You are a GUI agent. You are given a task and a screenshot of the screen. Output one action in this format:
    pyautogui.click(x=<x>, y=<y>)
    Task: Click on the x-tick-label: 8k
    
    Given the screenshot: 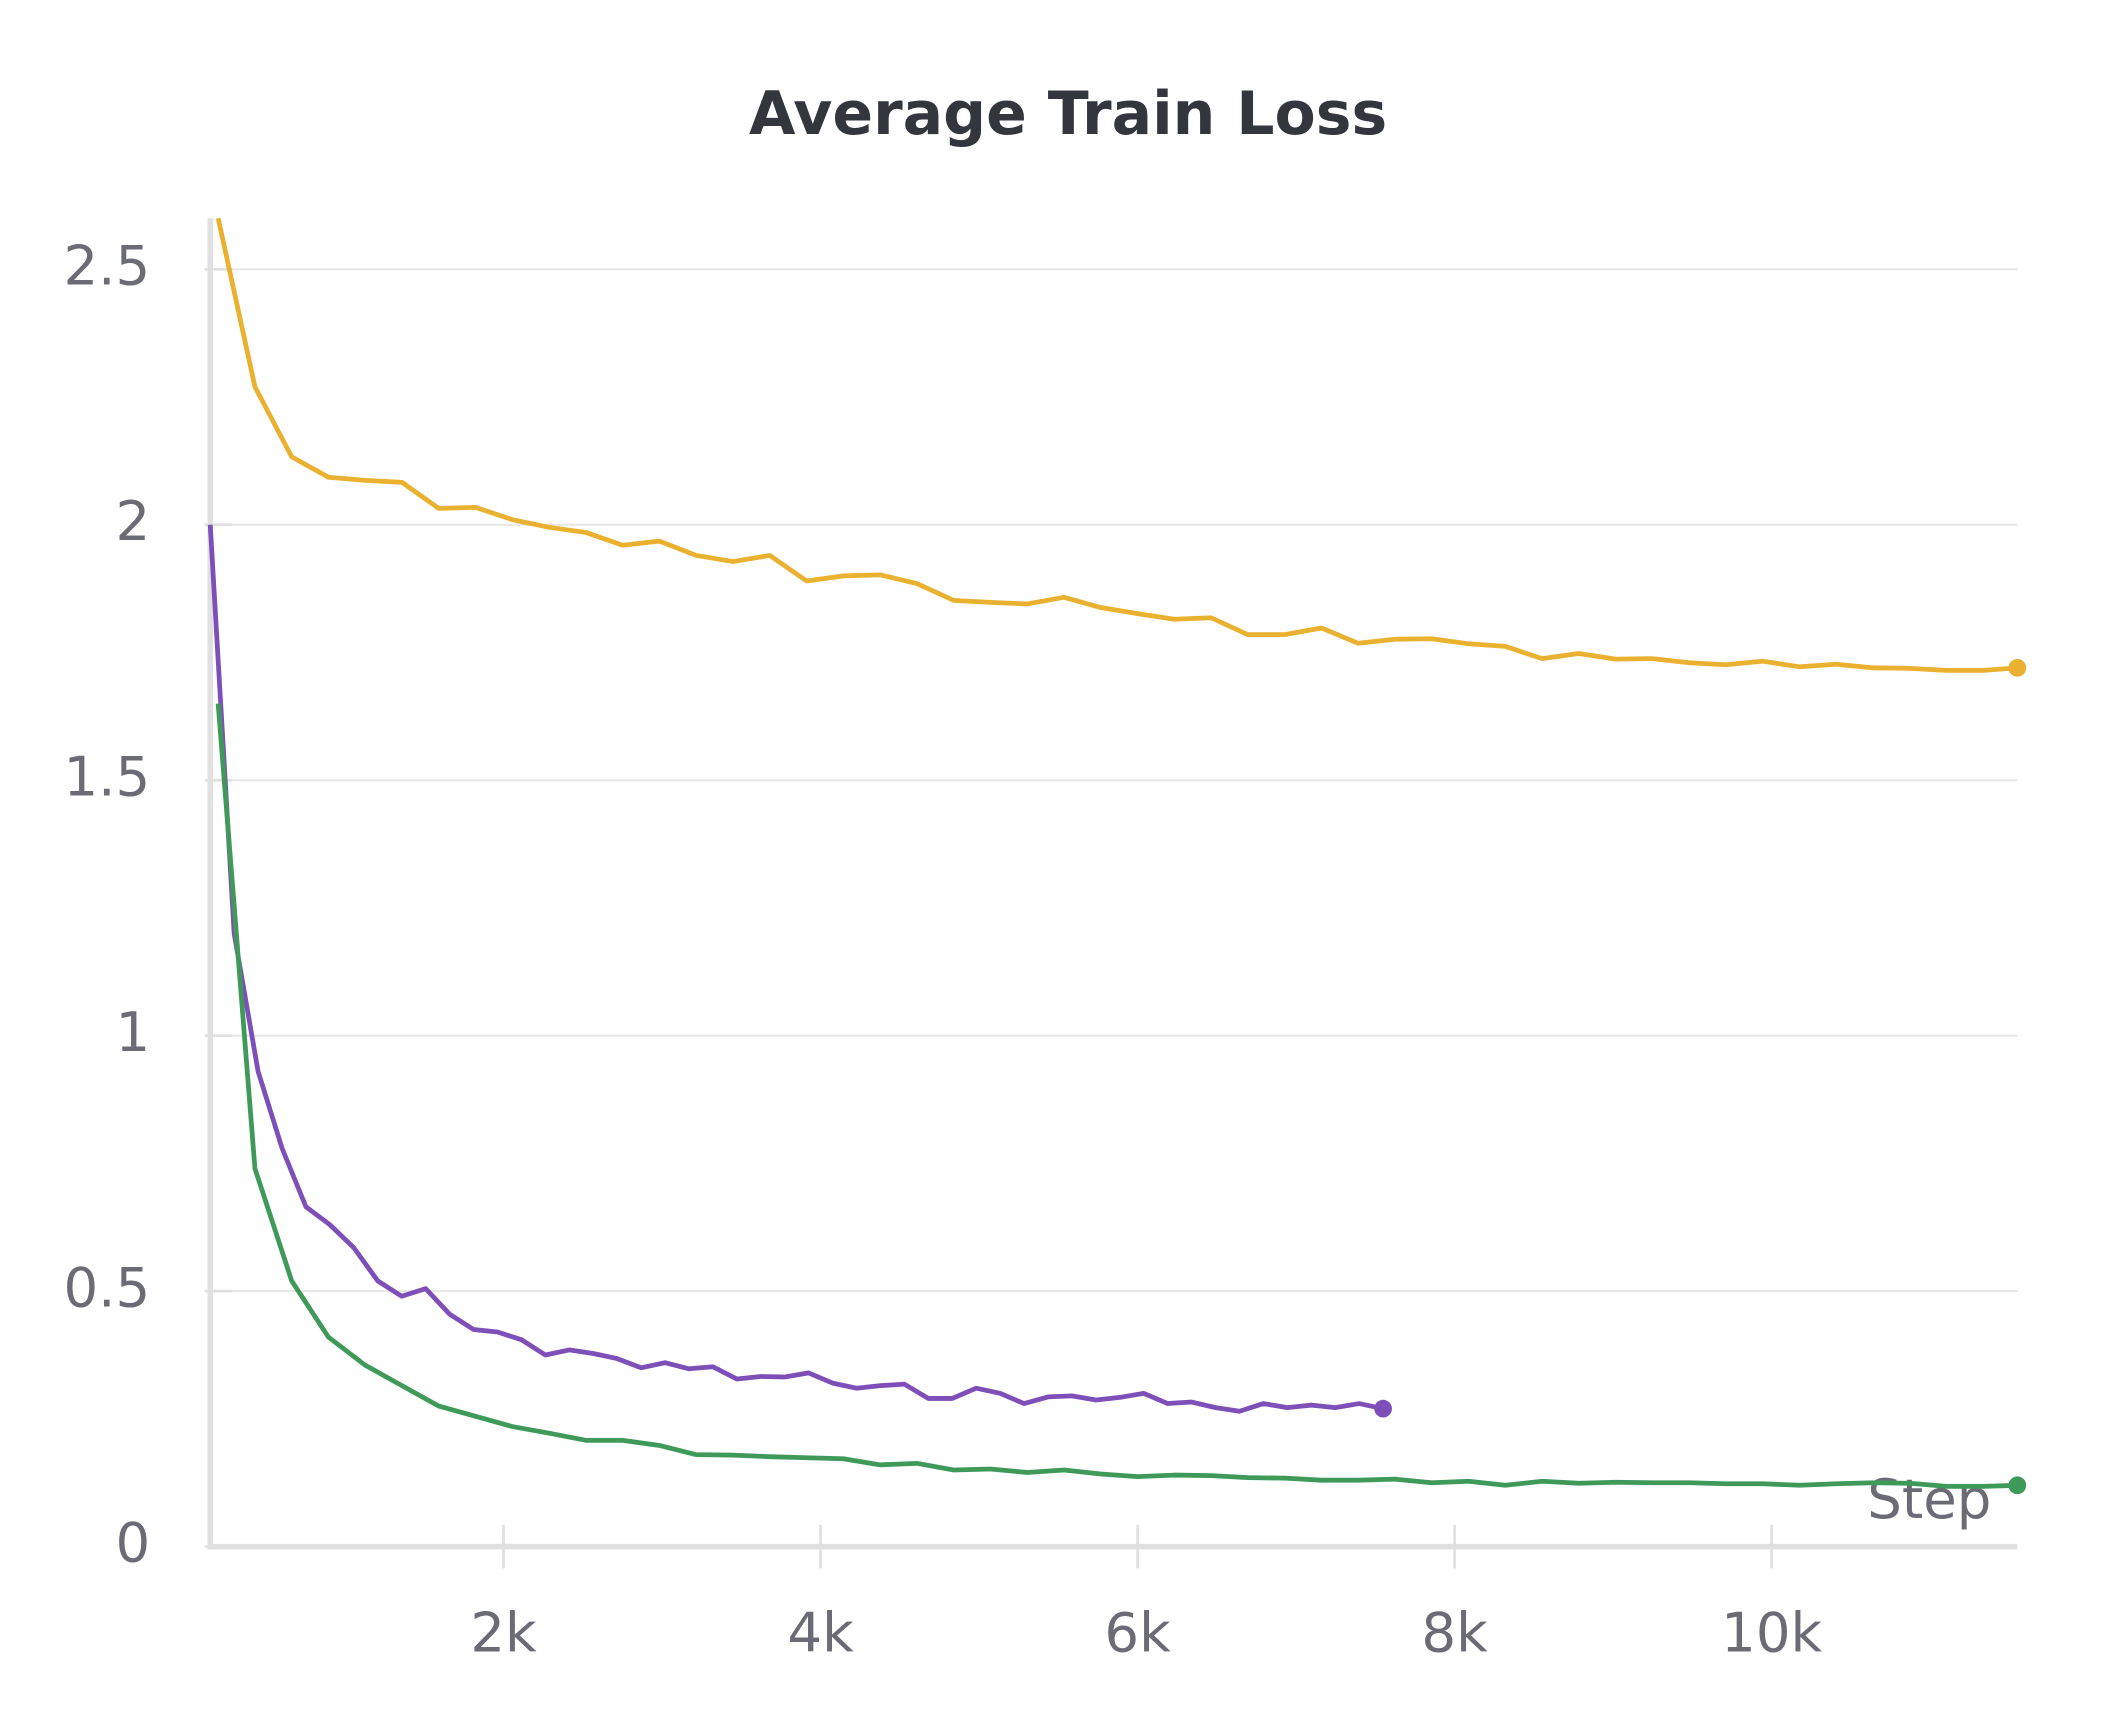 What is the action you would take?
    pyautogui.click(x=1454, y=1633)
    